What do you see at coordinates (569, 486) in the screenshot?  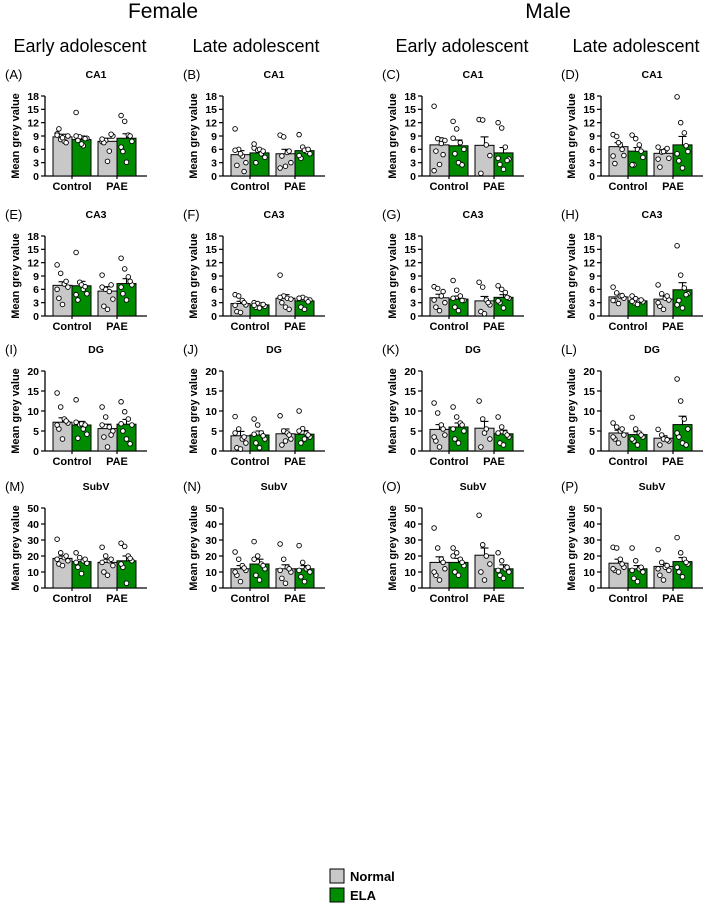 I see `panel-letter: (P)` at bounding box center [569, 486].